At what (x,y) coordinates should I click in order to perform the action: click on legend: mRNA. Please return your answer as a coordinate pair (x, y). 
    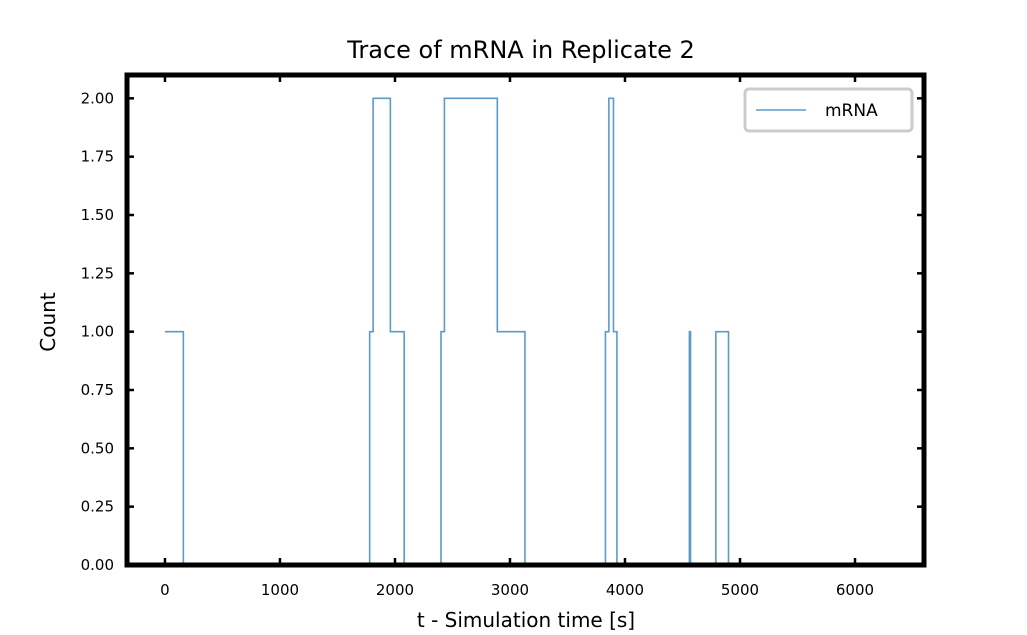
    Looking at the image, I should click on (828, 110).